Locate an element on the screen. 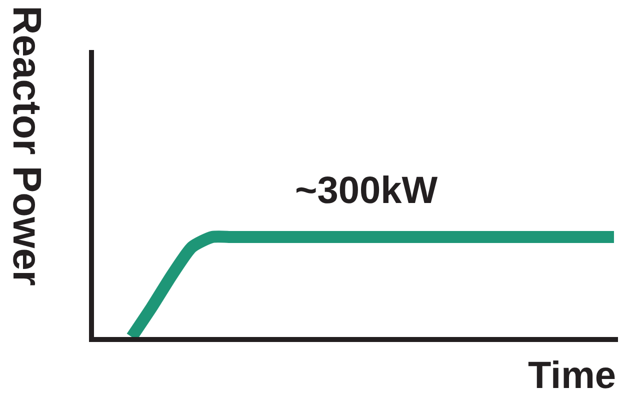  text: ~300kW is located at coordinates (366, 191).